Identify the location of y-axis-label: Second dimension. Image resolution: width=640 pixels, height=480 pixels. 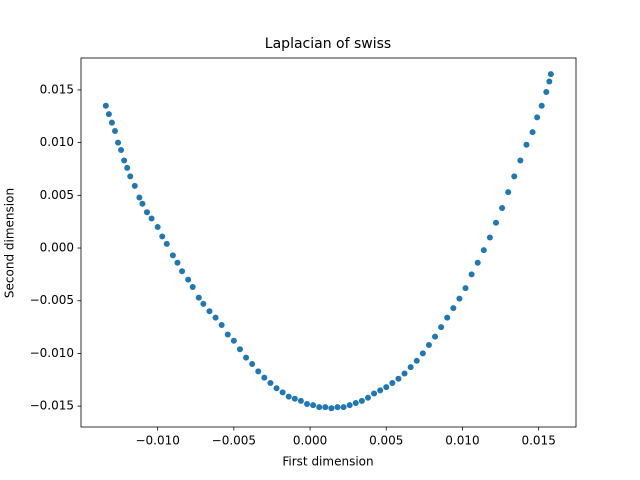
(10, 243).